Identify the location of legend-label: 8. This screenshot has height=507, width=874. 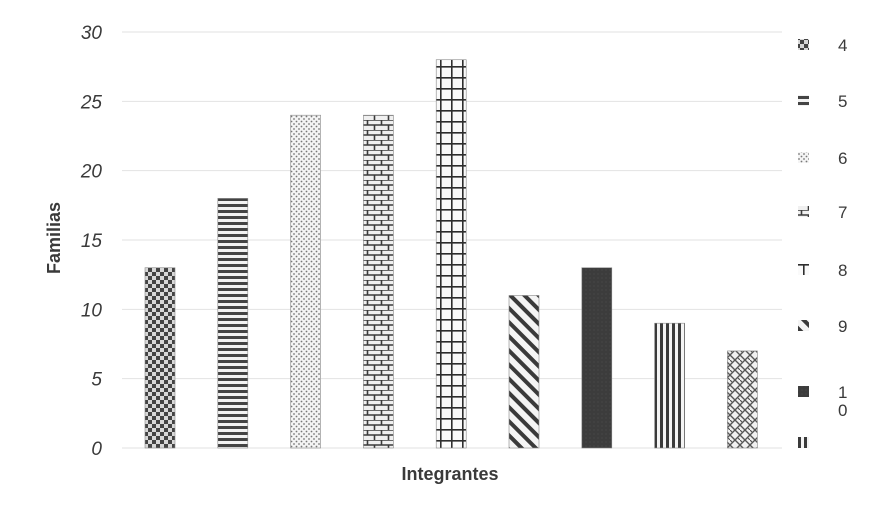
(842, 270).